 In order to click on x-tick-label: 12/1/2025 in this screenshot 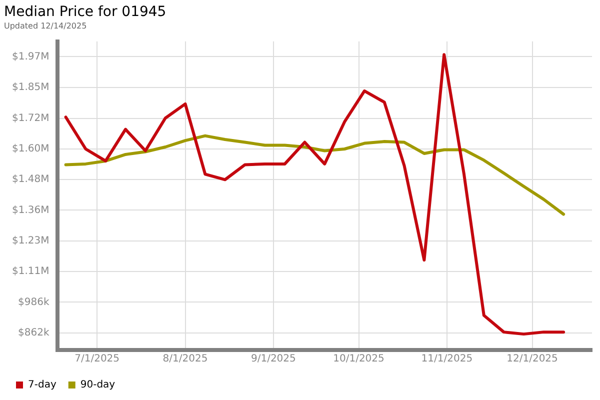, I will do `click(532, 359)`.